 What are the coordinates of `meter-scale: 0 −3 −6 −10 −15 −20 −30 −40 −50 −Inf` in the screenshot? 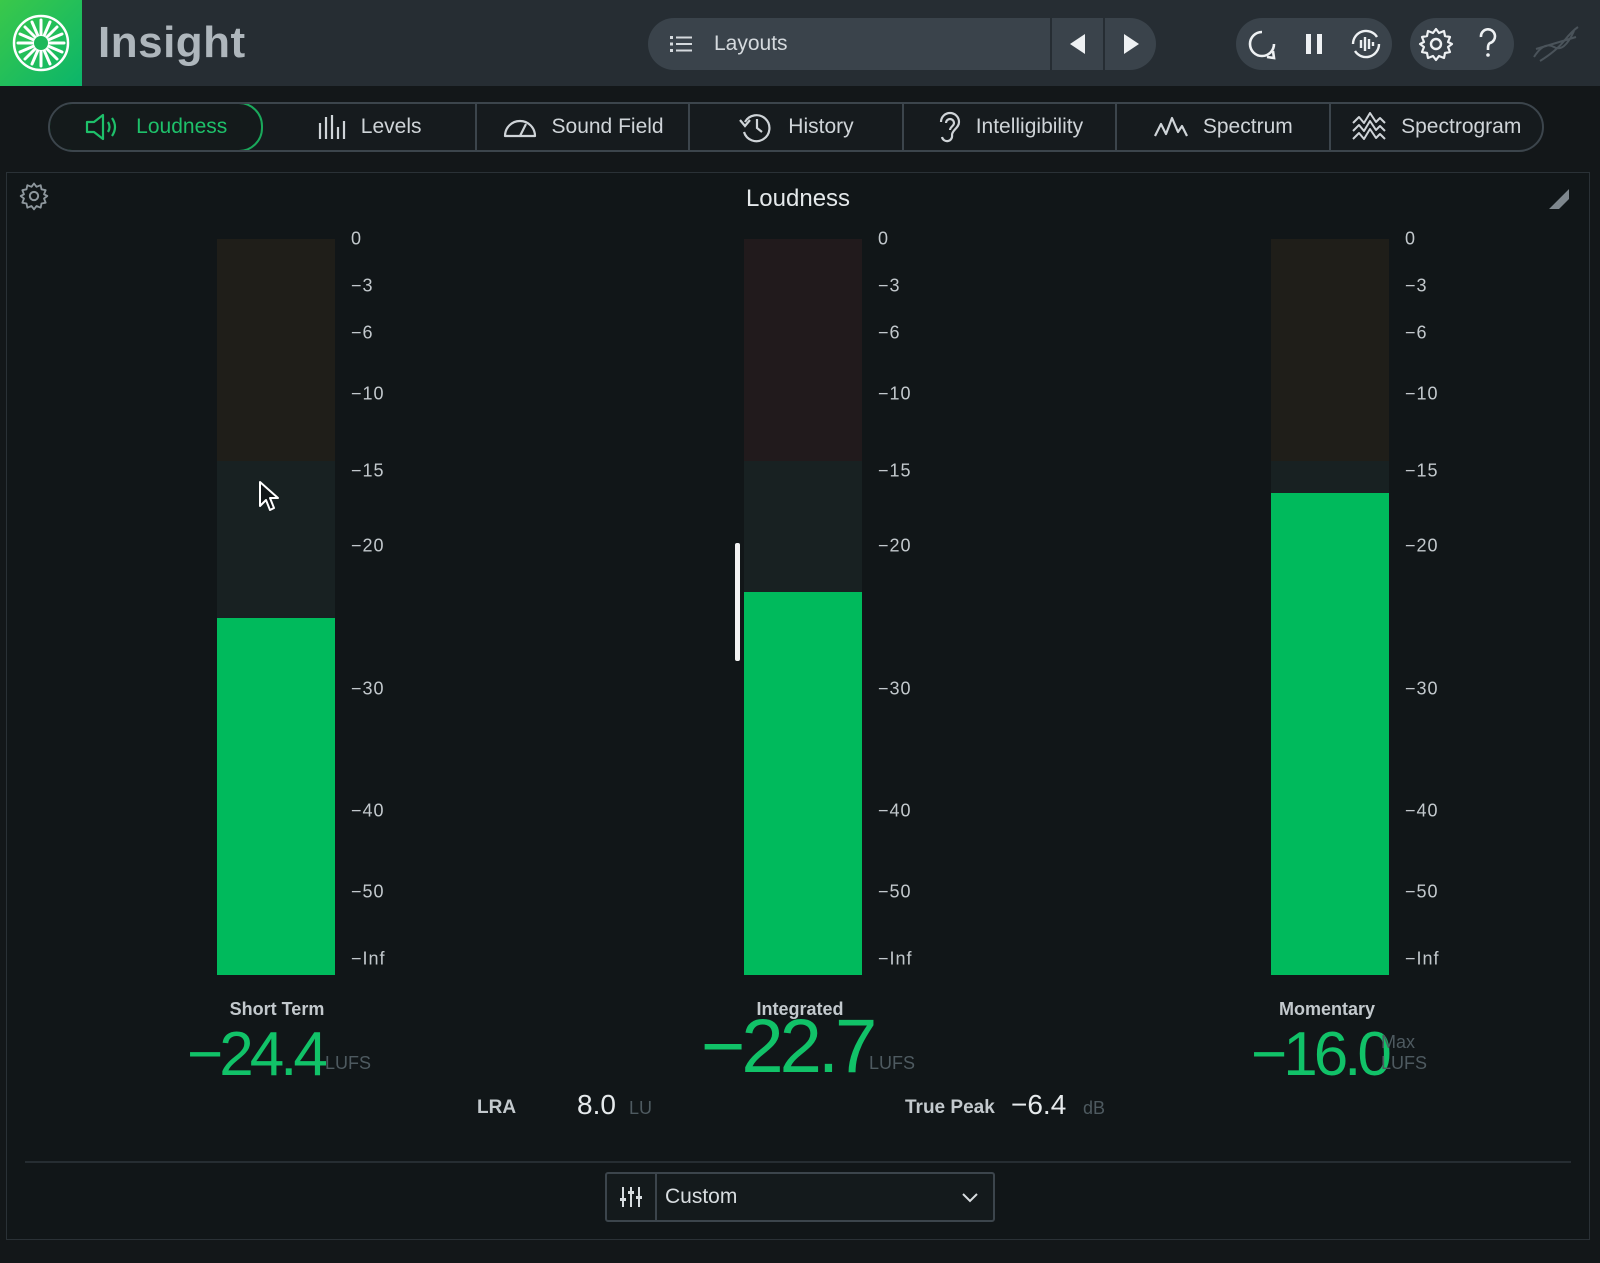 It's located at (1435, 602).